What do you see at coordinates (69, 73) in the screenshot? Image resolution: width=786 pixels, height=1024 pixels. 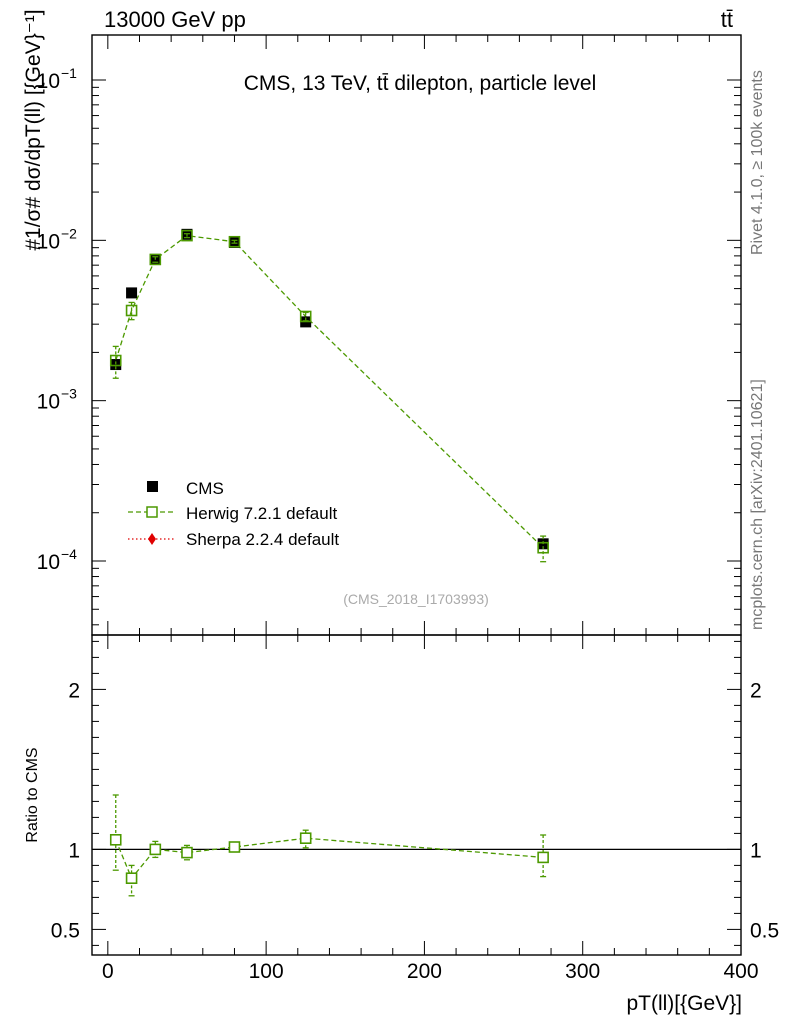 I see `main-y-tick-exponent: −1` at bounding box center [69, 73].